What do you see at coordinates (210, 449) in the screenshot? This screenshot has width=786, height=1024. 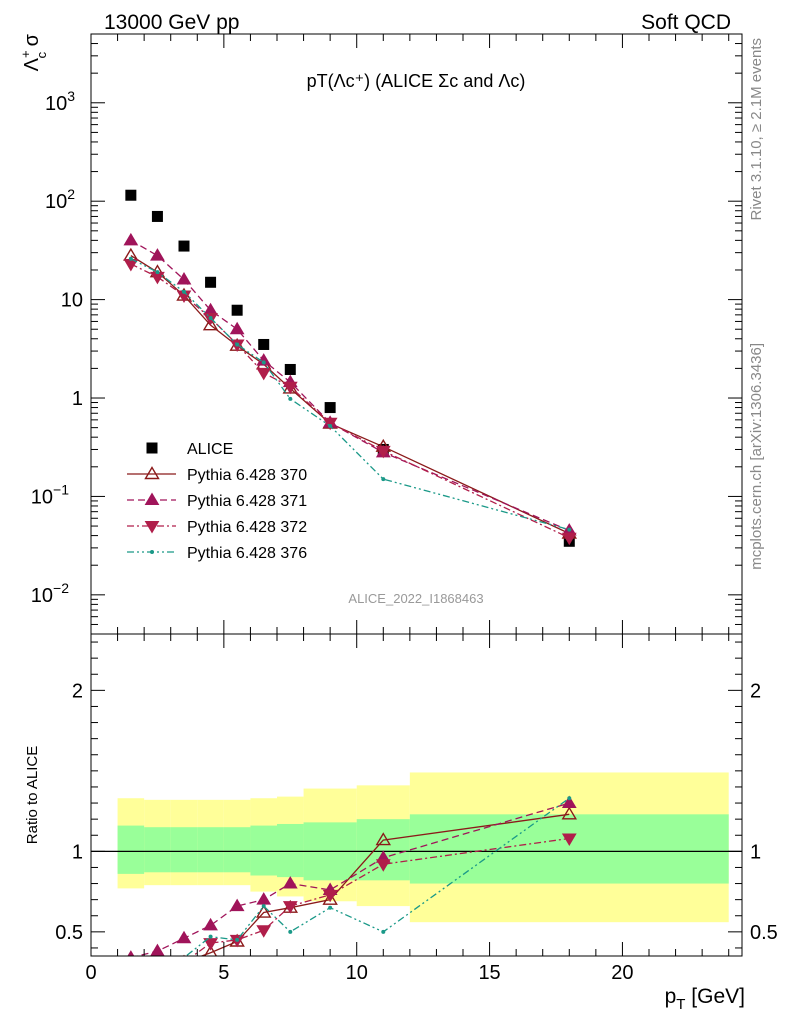 I see `legend-label-alice: ALICE` at bounding box center [210, 449].